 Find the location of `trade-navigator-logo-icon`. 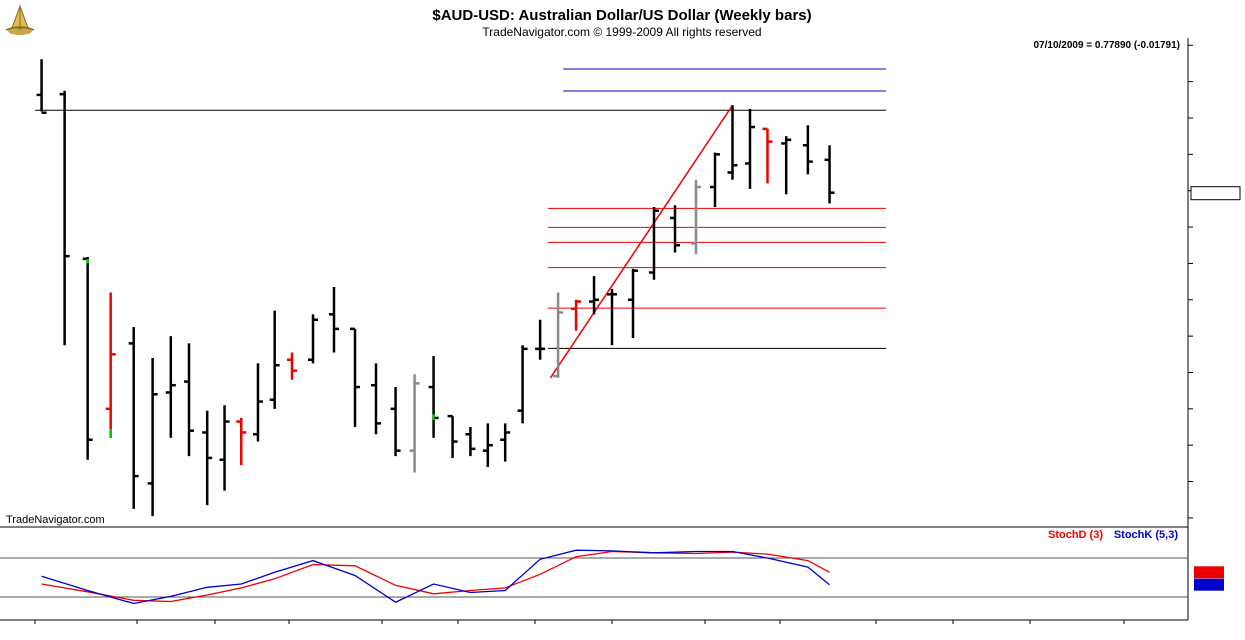

trade-navigator-logo-icon is located at coordinates (20, 19).